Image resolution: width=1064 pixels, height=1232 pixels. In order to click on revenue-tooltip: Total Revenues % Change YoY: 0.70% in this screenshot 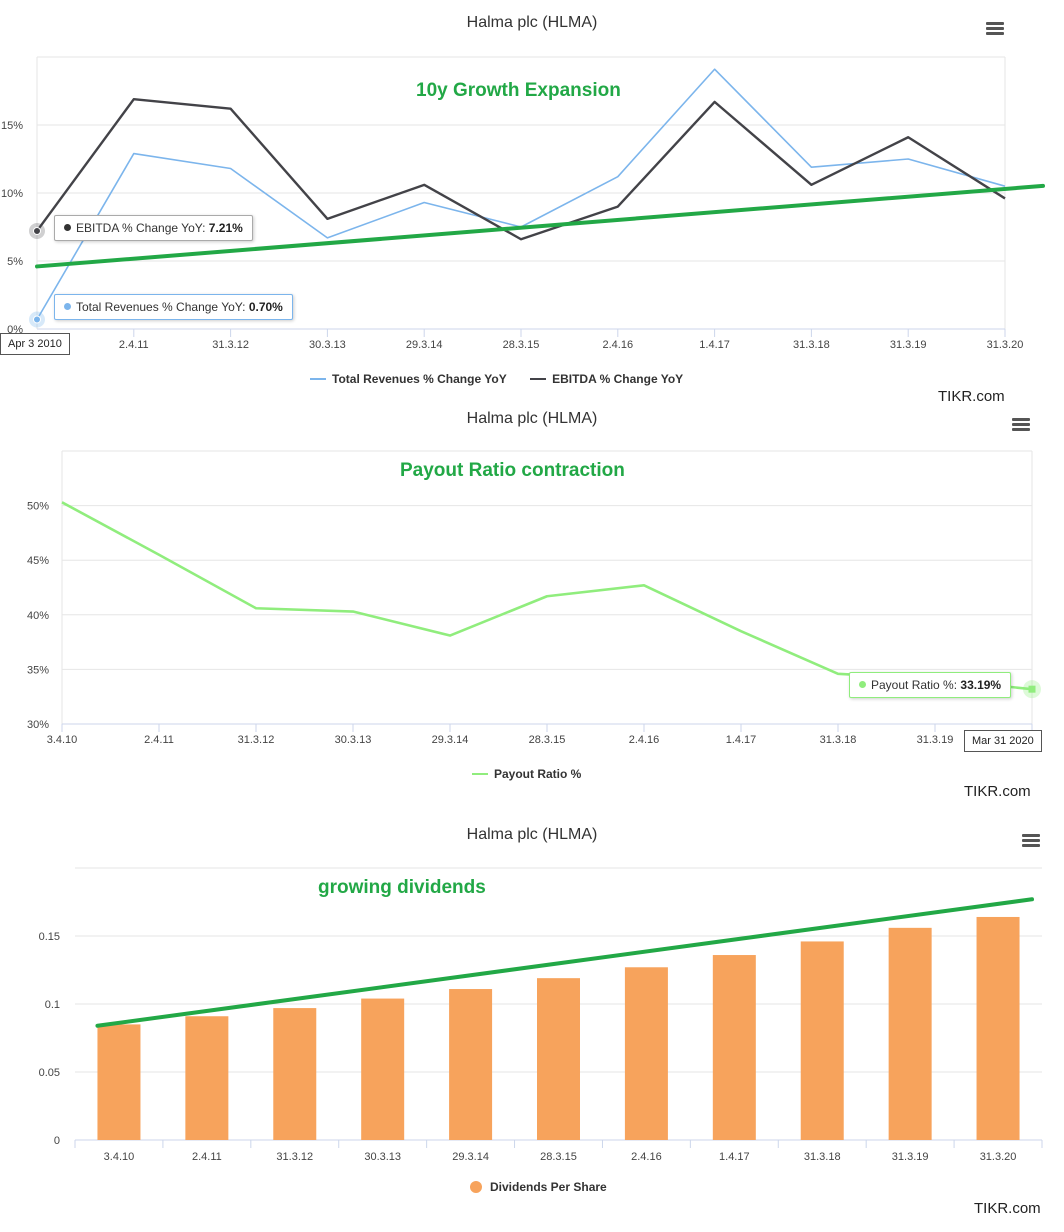, I will do `click(173, 307)`.